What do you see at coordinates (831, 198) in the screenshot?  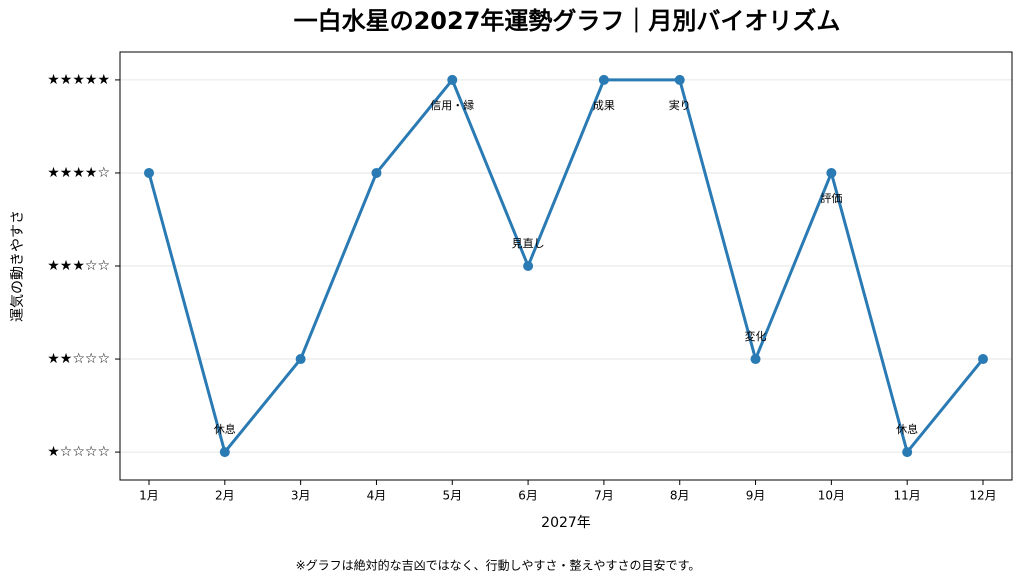 I see `point-label: 評価` at bounding box center [831, 198].